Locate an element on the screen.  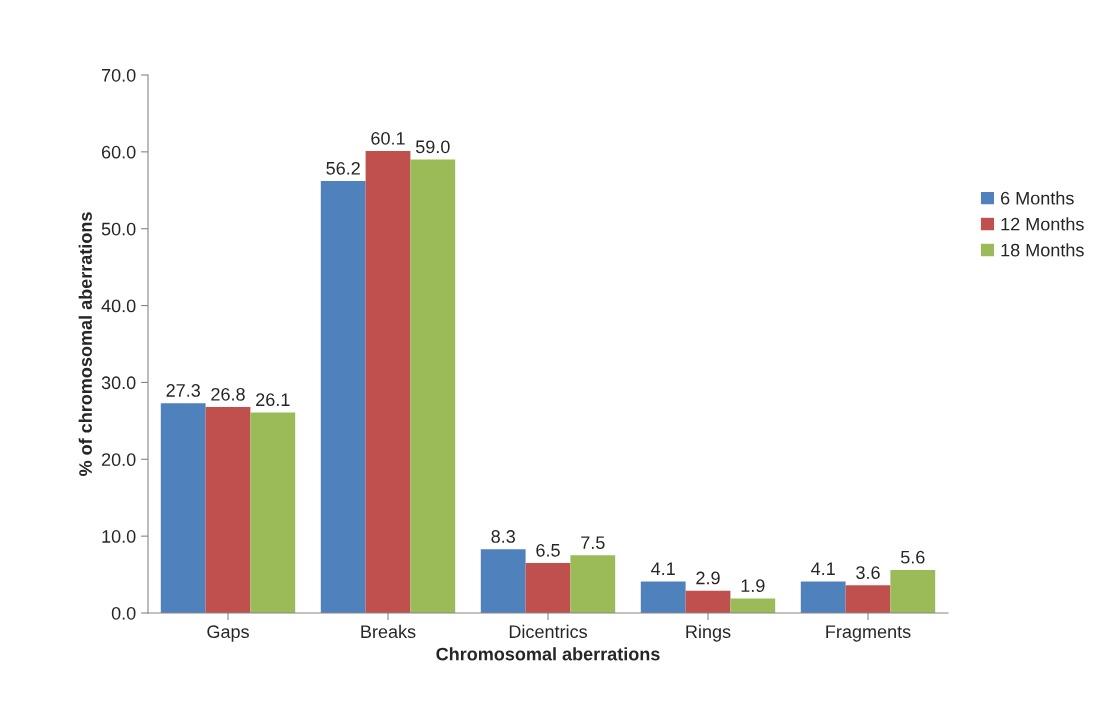
x-tick-label: Gaps is located at coordinates (228, 633).